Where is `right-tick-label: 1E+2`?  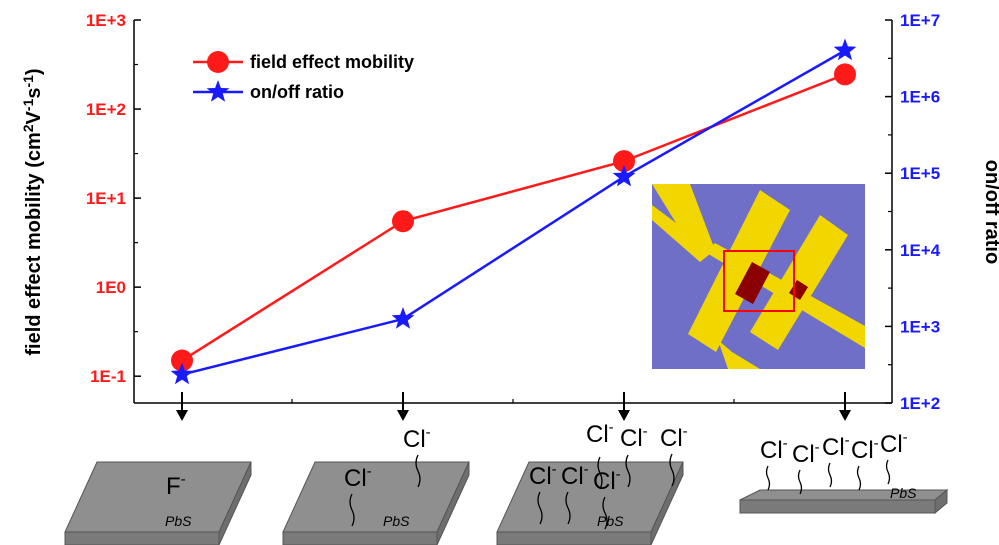
right-tick-label: 1E+2 is located at coordinates (920, 403).